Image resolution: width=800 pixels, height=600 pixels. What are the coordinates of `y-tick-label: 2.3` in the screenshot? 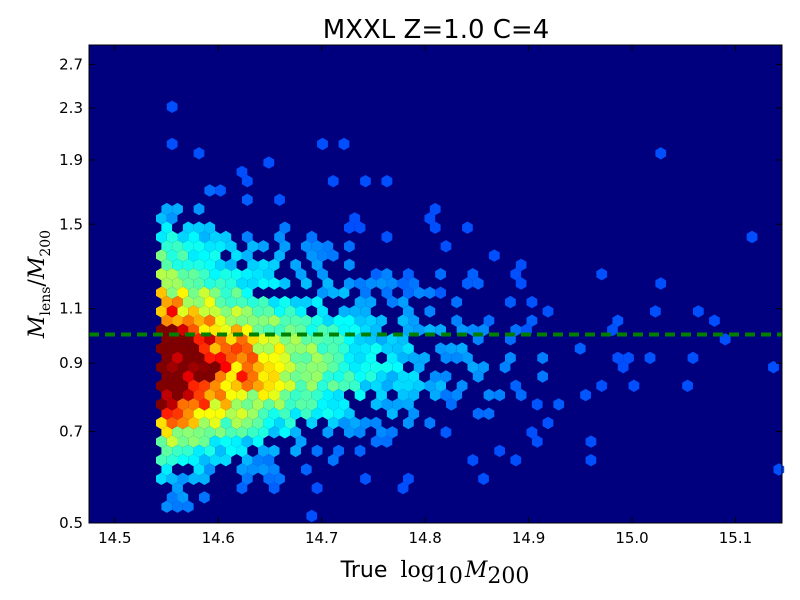 It's located at (71, 108).